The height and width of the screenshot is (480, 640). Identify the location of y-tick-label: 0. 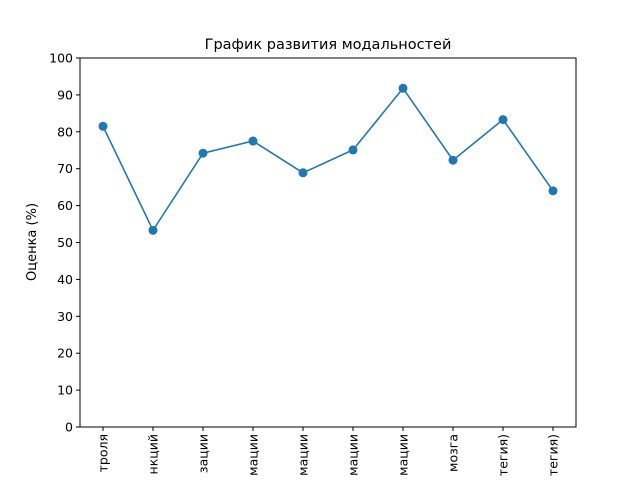
(69, 427).